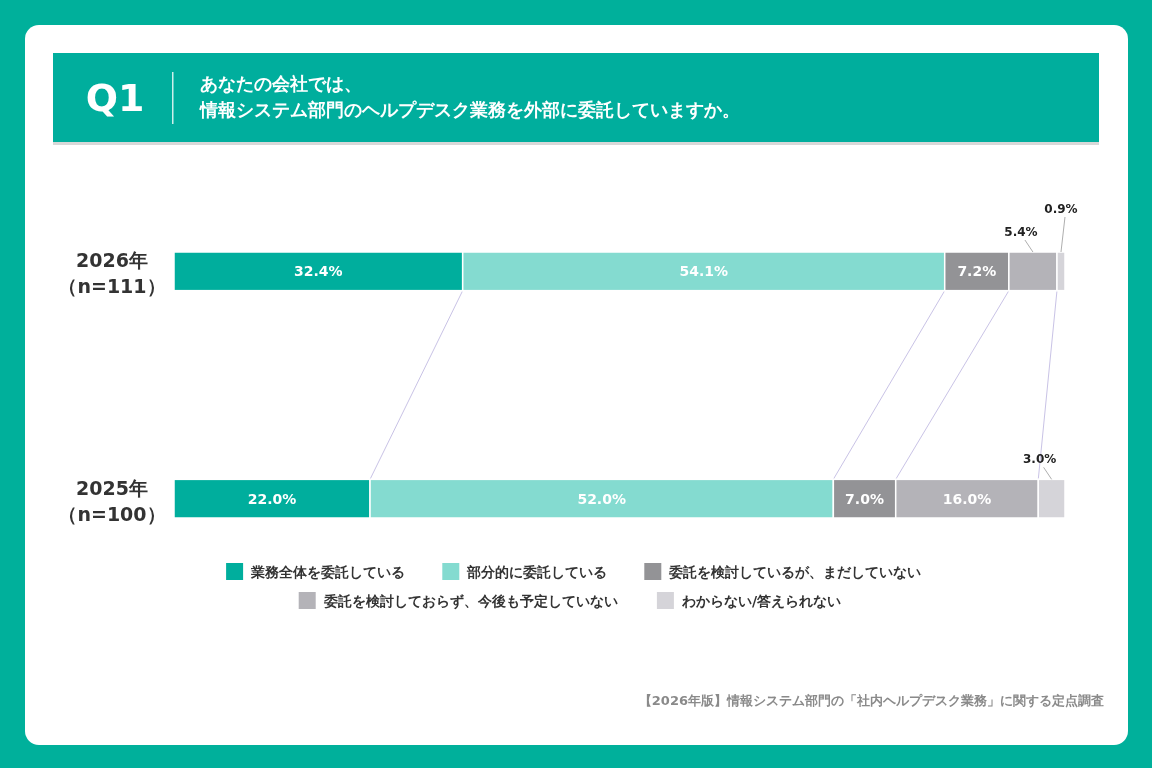  Describe the element at coordinates (112, 273) in the screenshot. I see `y-tick-label: 2026年（n=111）` at that location.